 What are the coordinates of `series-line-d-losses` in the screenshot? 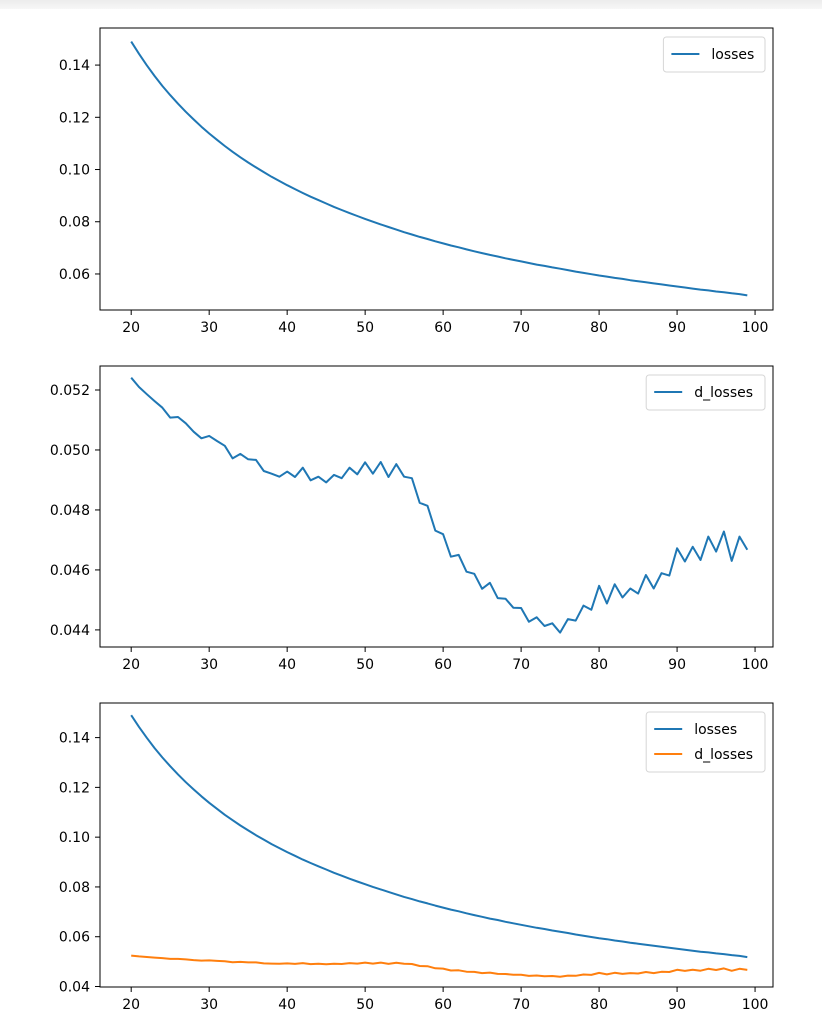 It's located at (439, 966).